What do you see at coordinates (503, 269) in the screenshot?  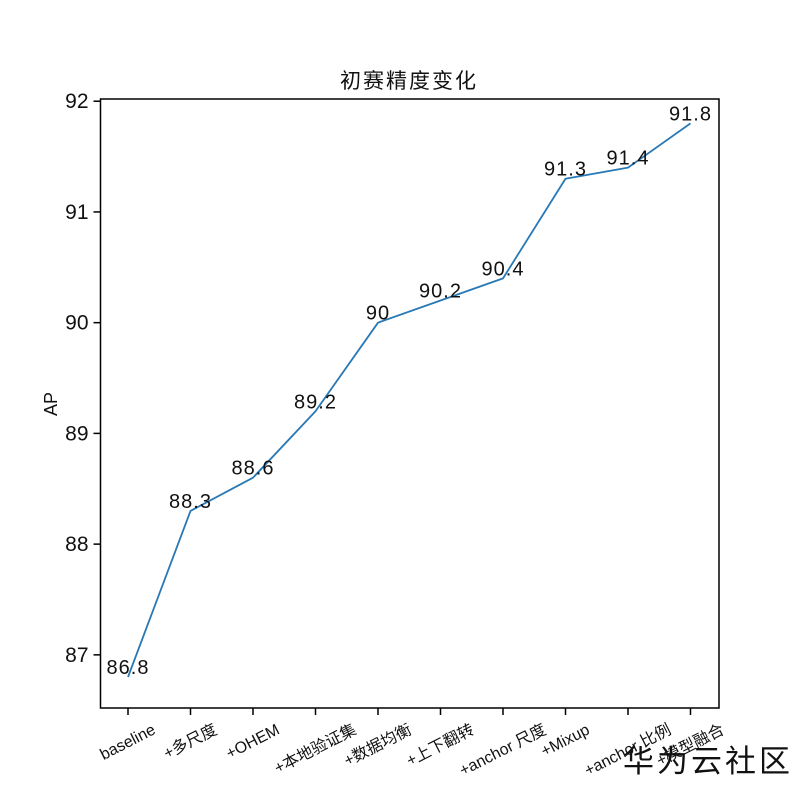 I see `point-label: 90.4` at bounding box center [503, 269].